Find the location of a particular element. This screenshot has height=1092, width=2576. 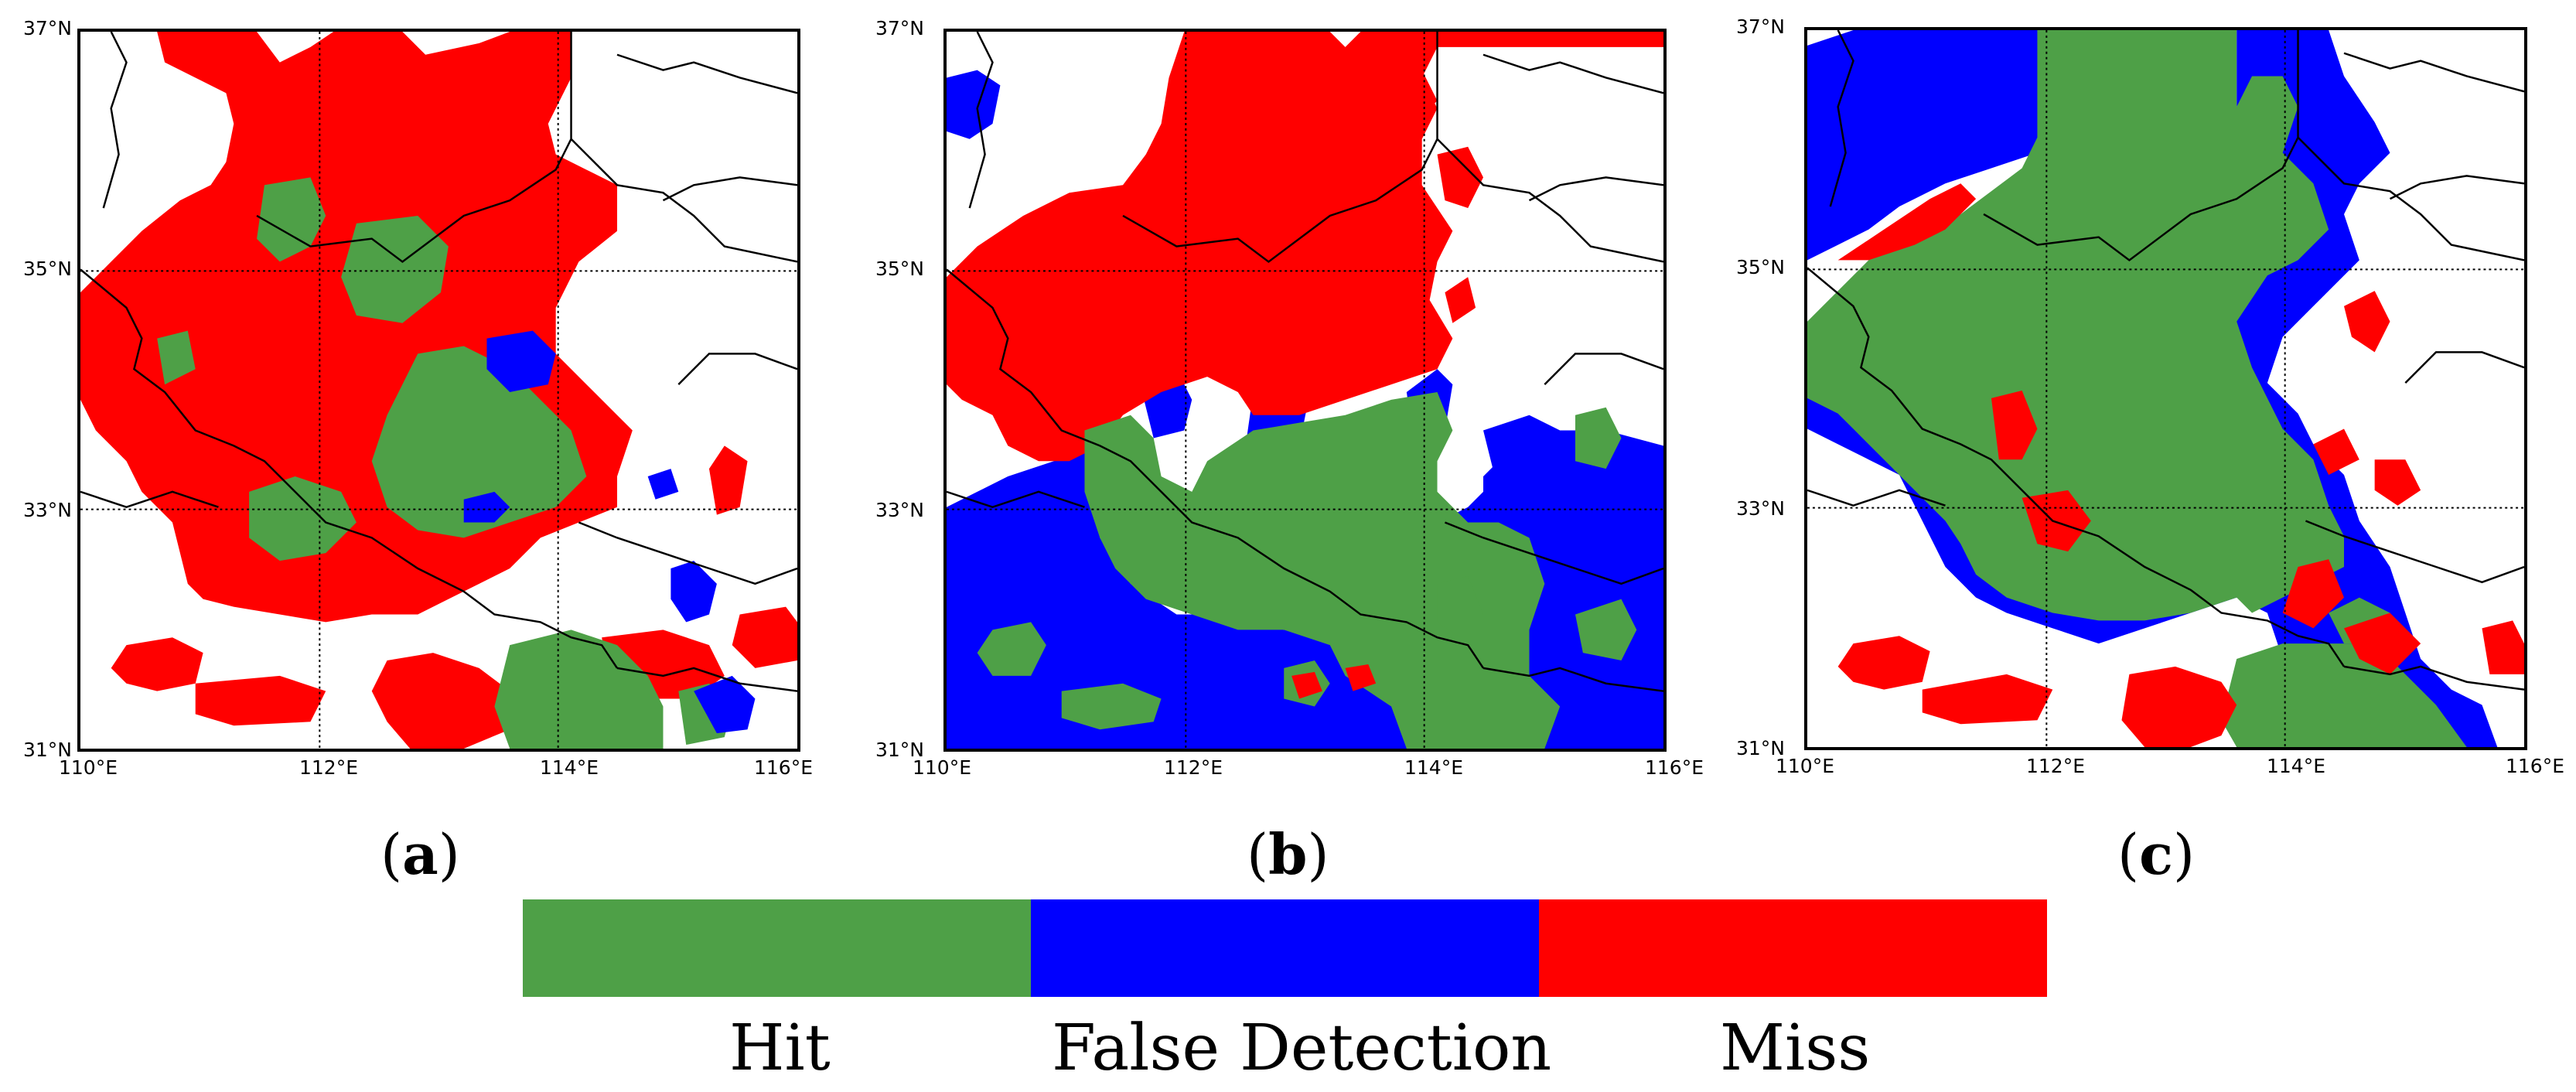

panel-label-c: (c) is located at coordinates (2157, 854).